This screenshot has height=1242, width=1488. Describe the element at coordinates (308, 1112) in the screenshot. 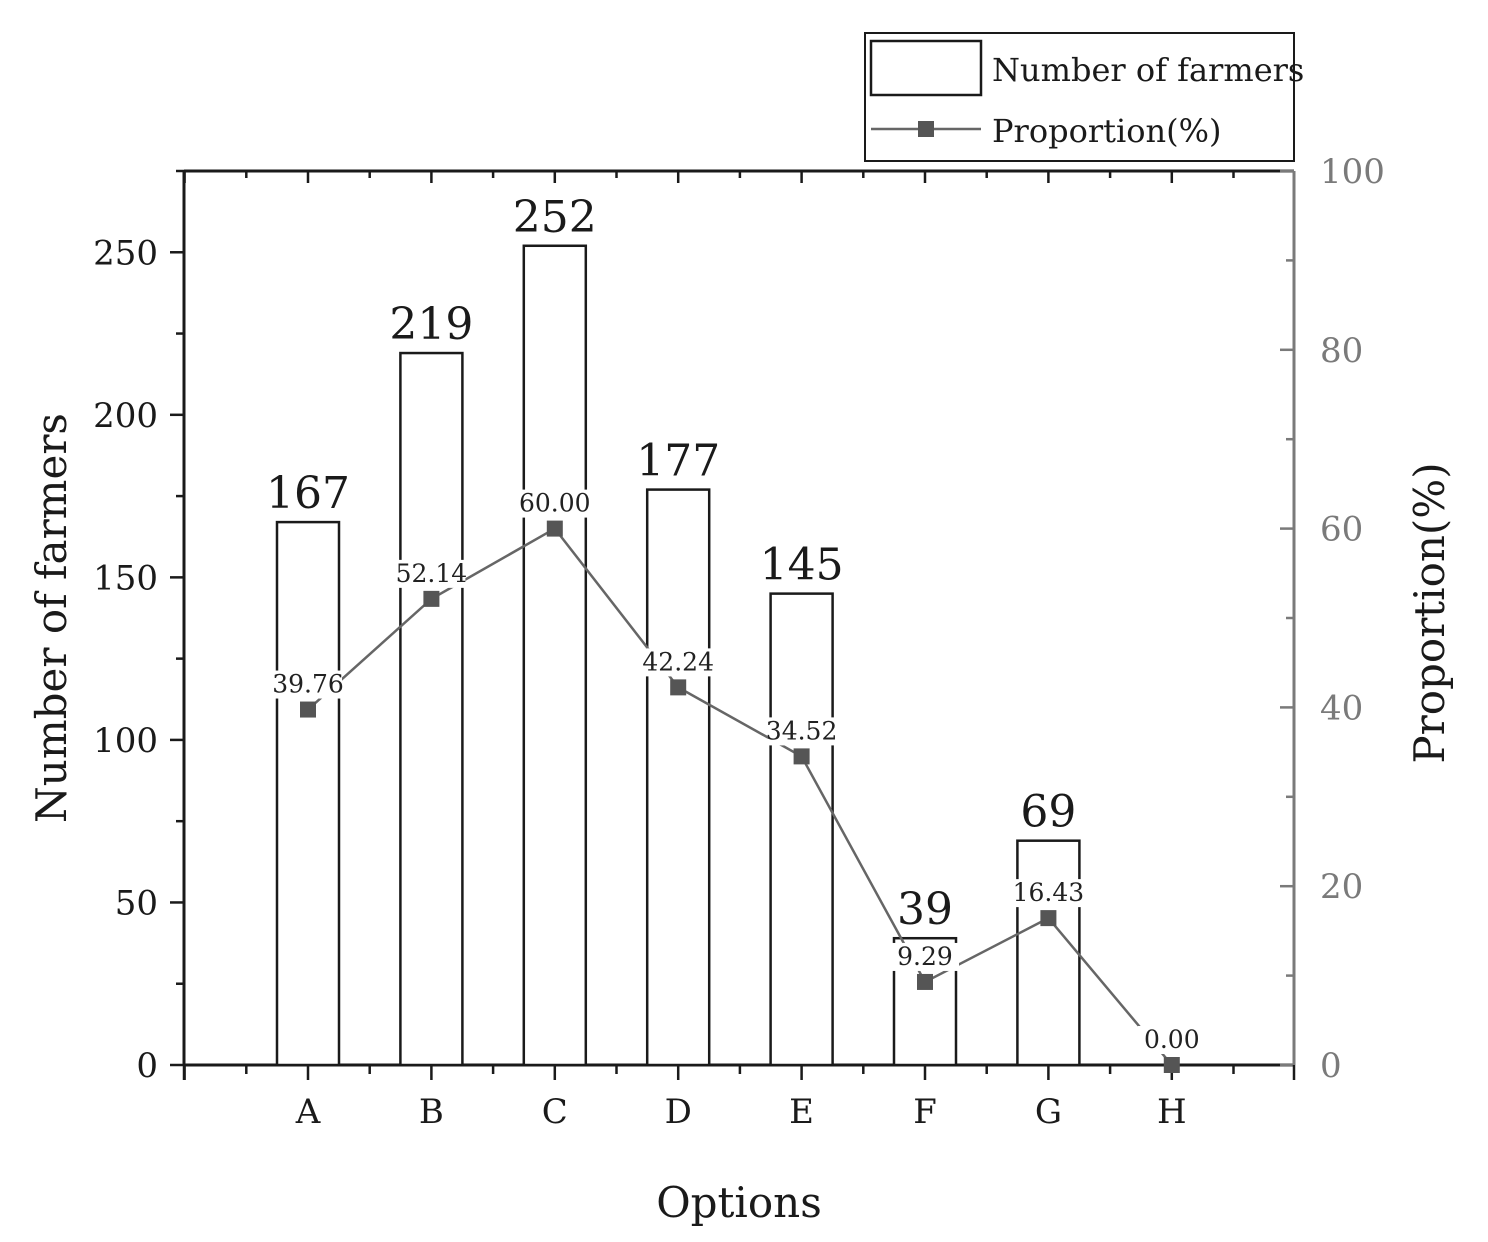

I see `x-tick-label: A` at that location.